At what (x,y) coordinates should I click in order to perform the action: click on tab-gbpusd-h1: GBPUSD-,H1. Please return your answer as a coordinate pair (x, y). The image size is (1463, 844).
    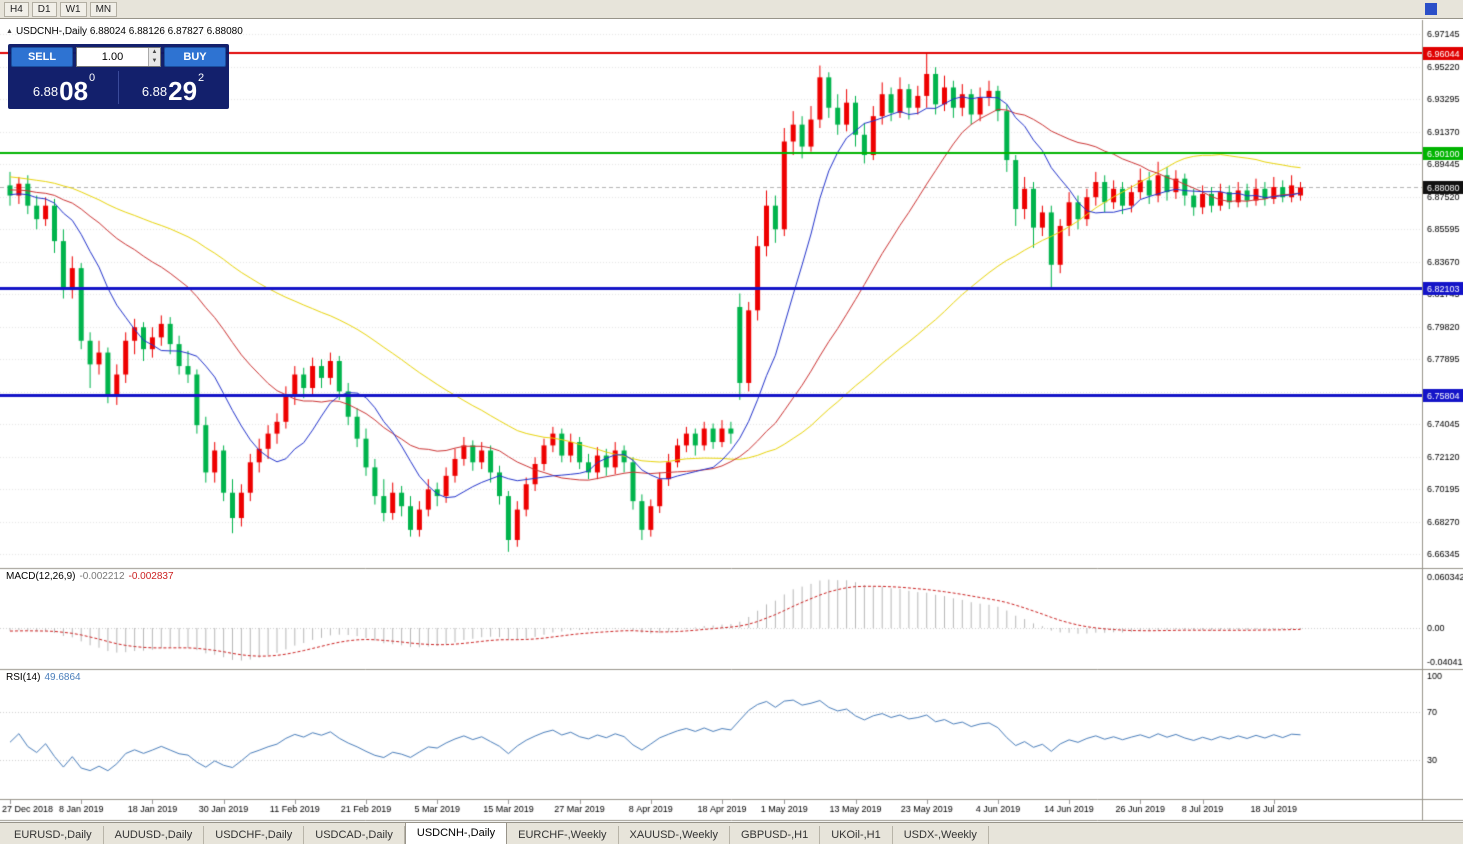
    Looking at the image, I should click on (775, 835).